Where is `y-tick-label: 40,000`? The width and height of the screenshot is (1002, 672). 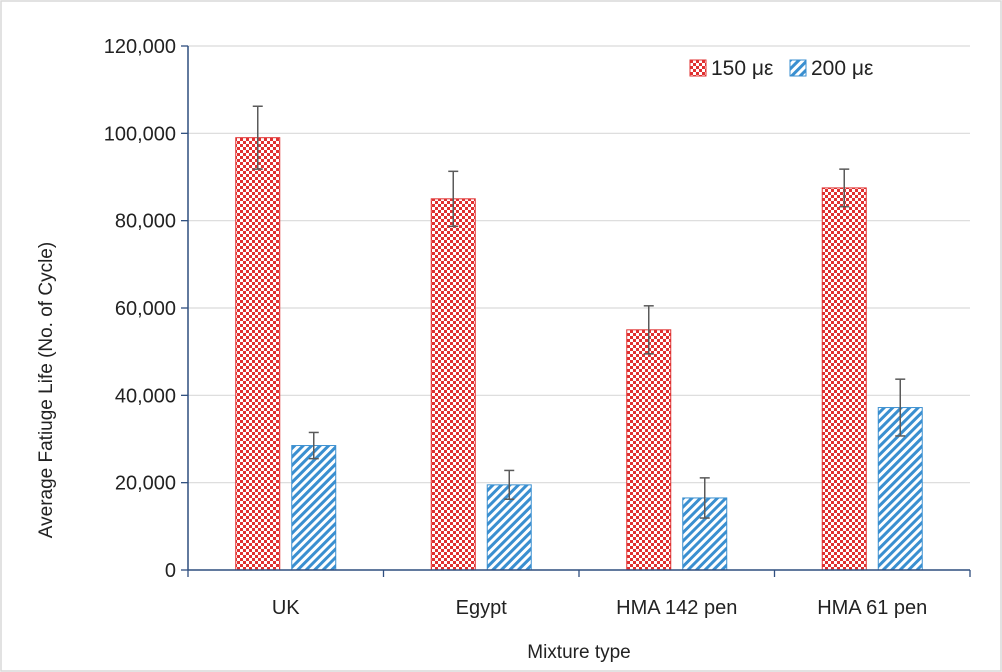 y-tick-label: 40,000 is located at coordinates (145, 396).